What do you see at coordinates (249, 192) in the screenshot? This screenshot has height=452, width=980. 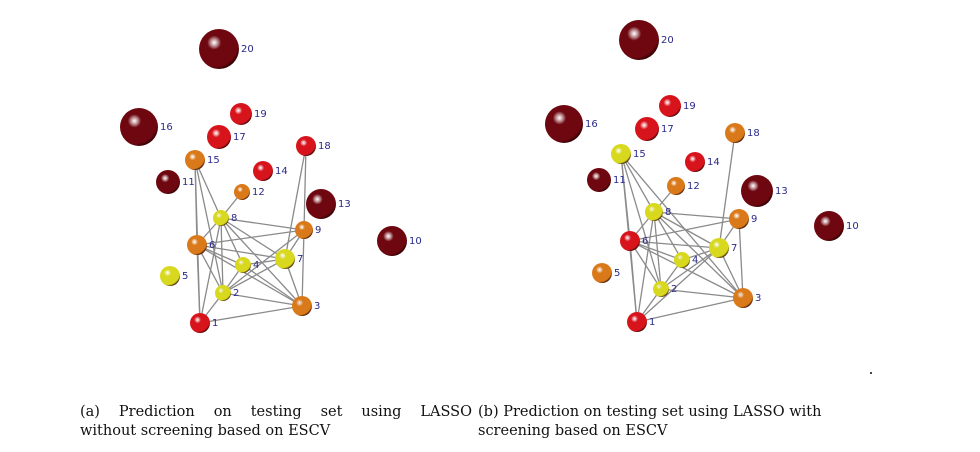 I see `panel-a-node-12: 12` at bounding box center [249, 192].